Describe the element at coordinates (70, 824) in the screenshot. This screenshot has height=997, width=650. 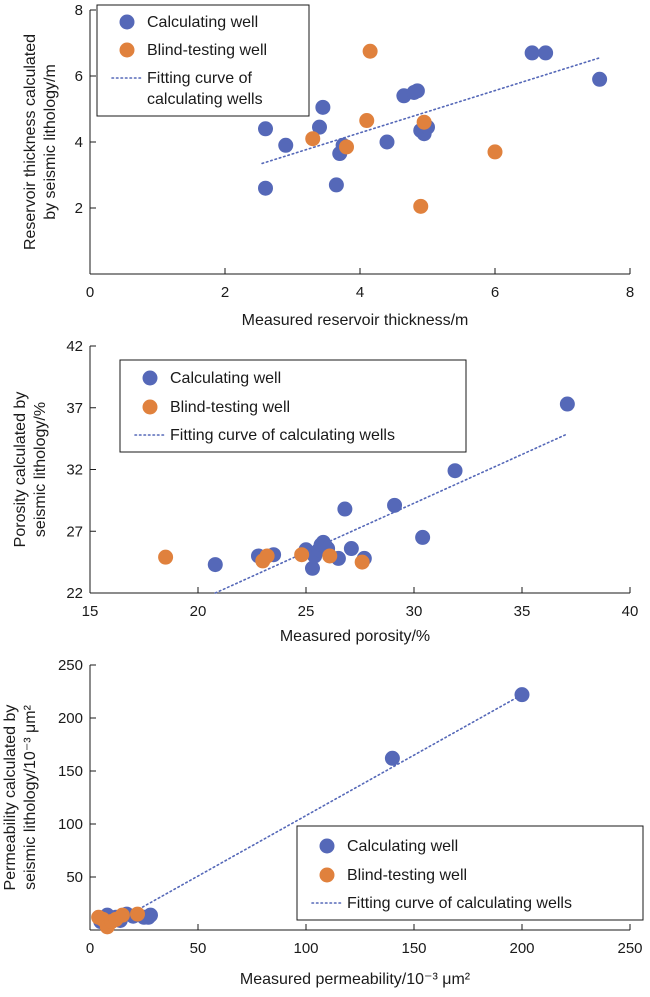
I see `y-tick-label: 100` at that location.